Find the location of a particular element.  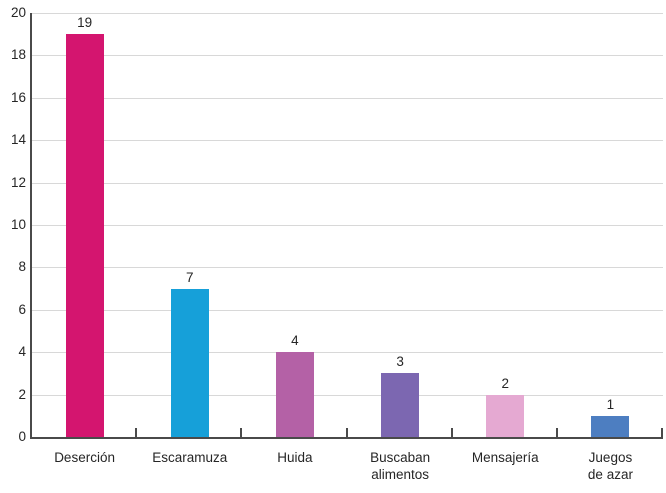

bar-value-label: 3 is located at coordinates (400, 362).